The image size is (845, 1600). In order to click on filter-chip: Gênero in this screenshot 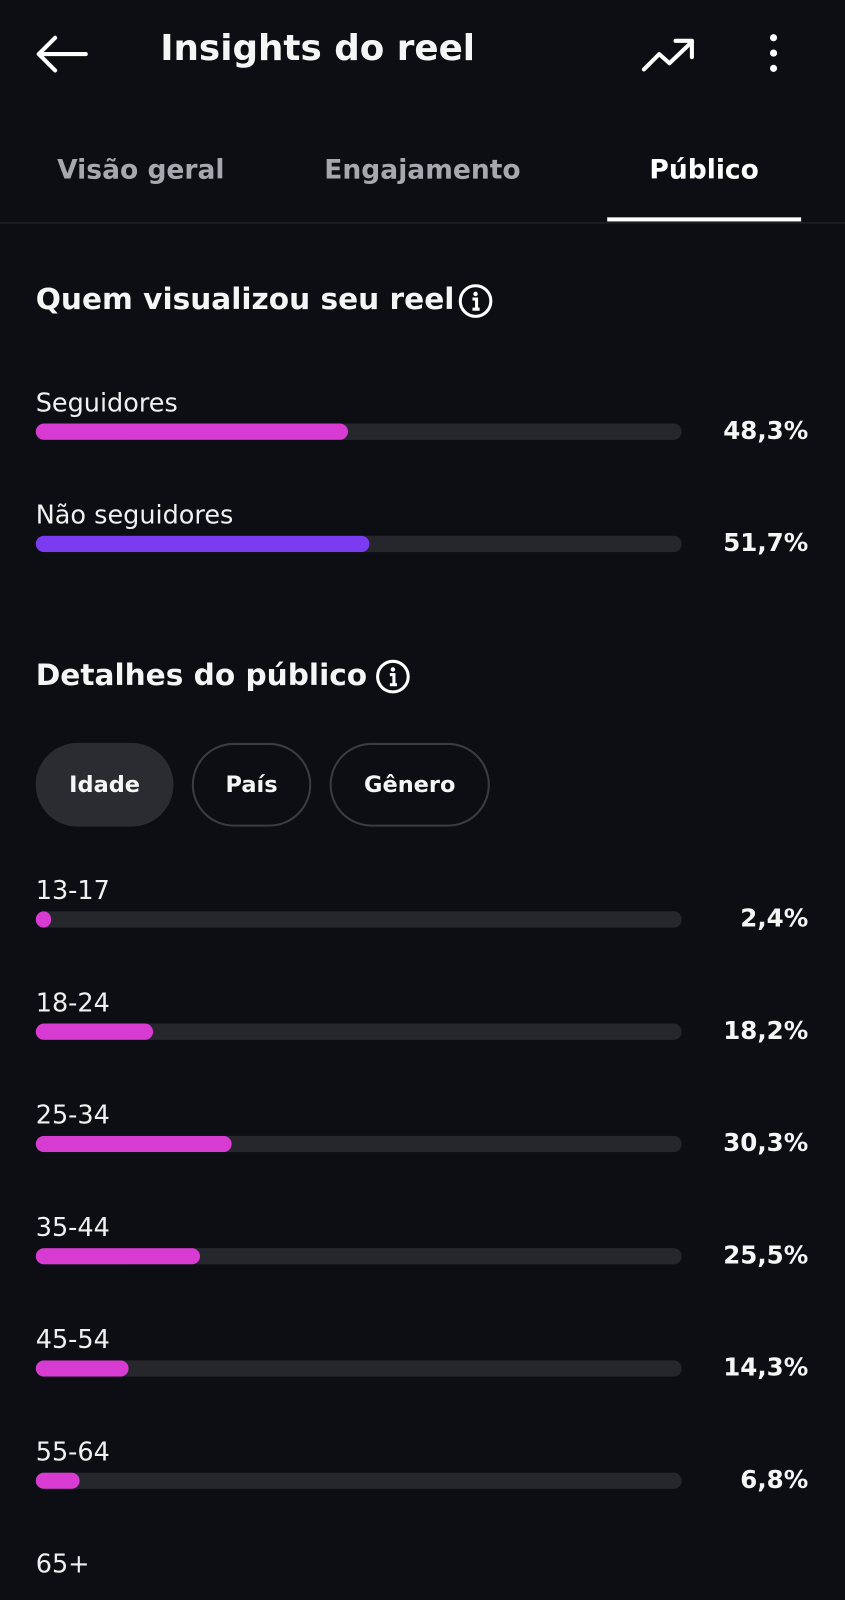, I will do `click(409, 784)`.